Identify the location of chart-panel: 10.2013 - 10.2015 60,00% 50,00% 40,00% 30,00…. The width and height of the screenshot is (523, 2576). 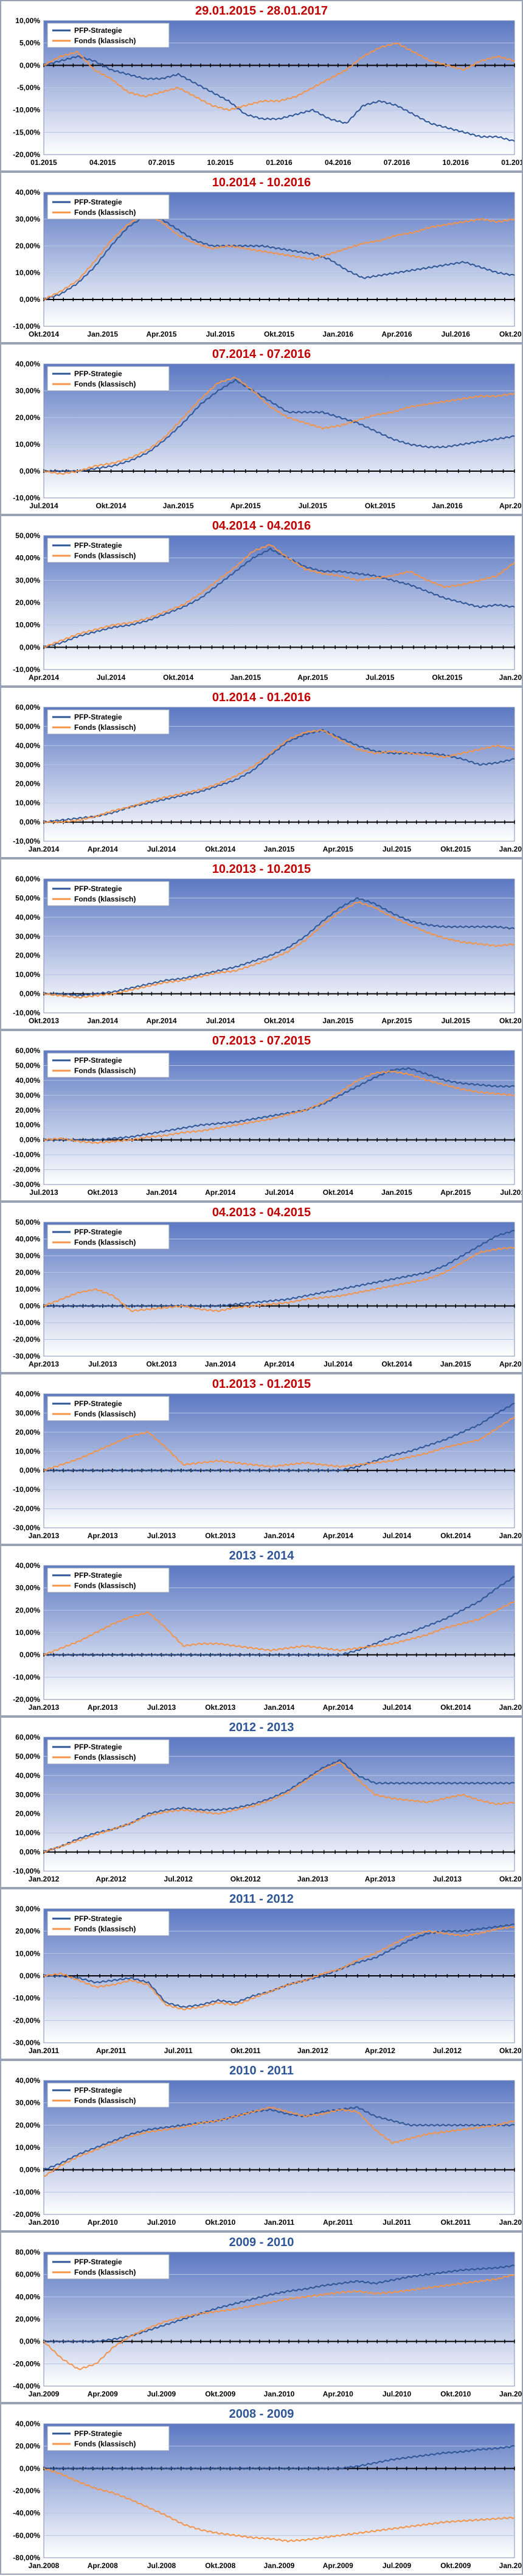
(261, 944).